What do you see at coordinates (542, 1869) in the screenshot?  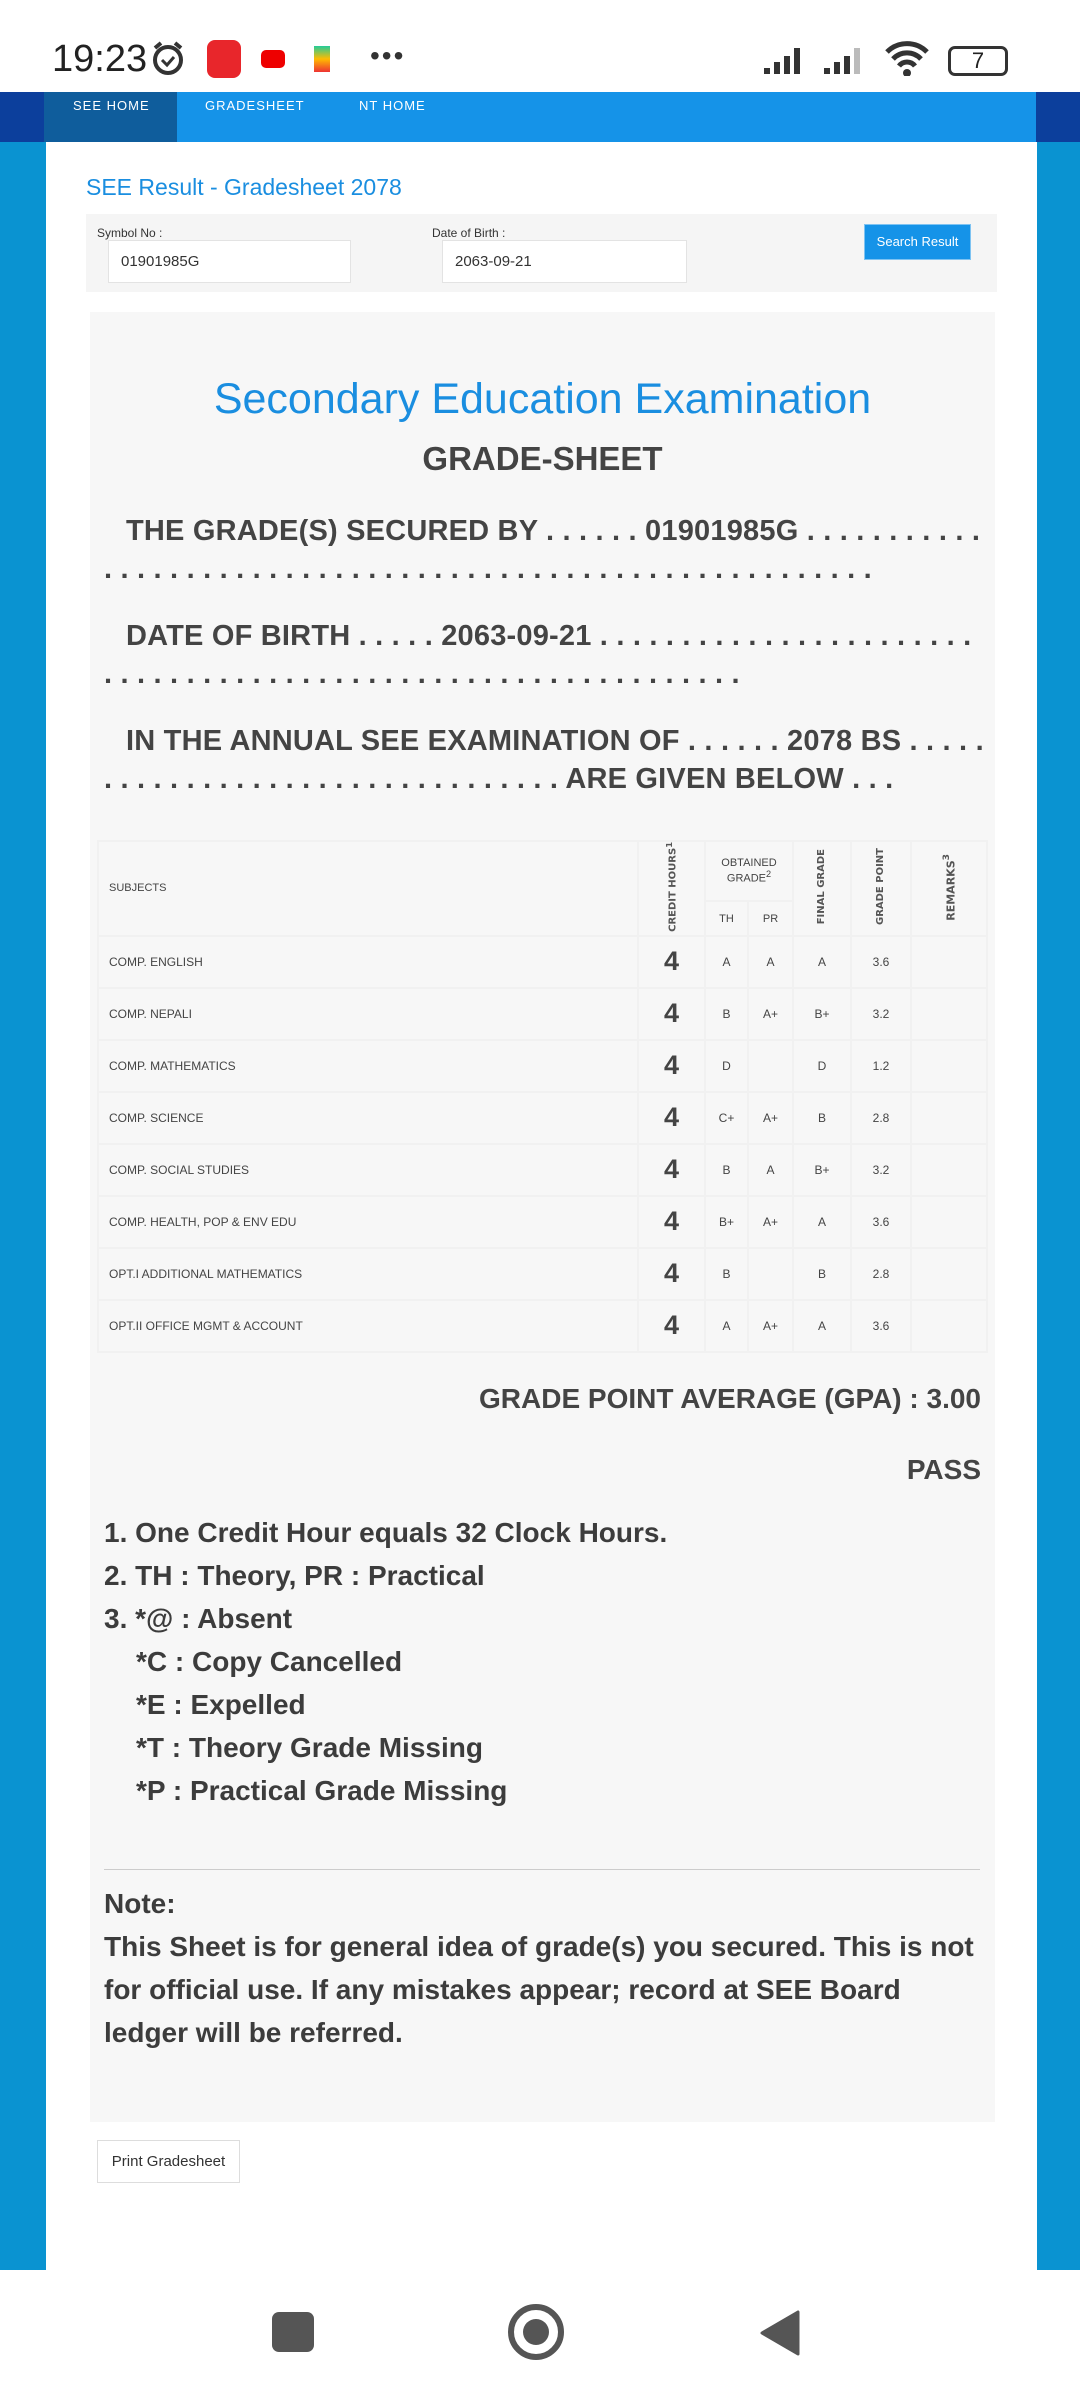 I see `divider` at bounding box center [542, 1869].